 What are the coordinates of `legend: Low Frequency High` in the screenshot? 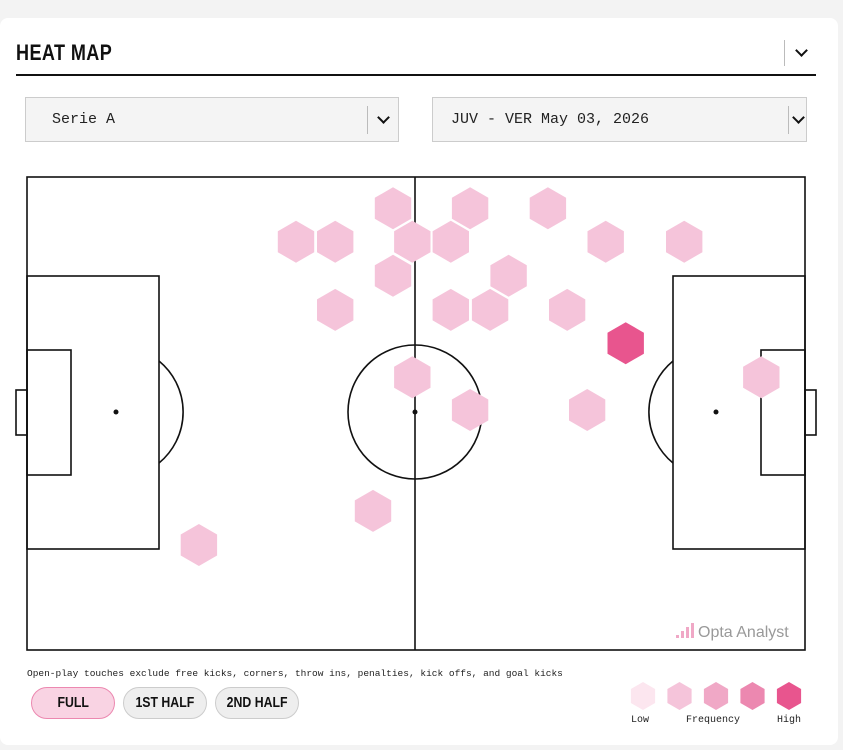 It's located at (716, 704).